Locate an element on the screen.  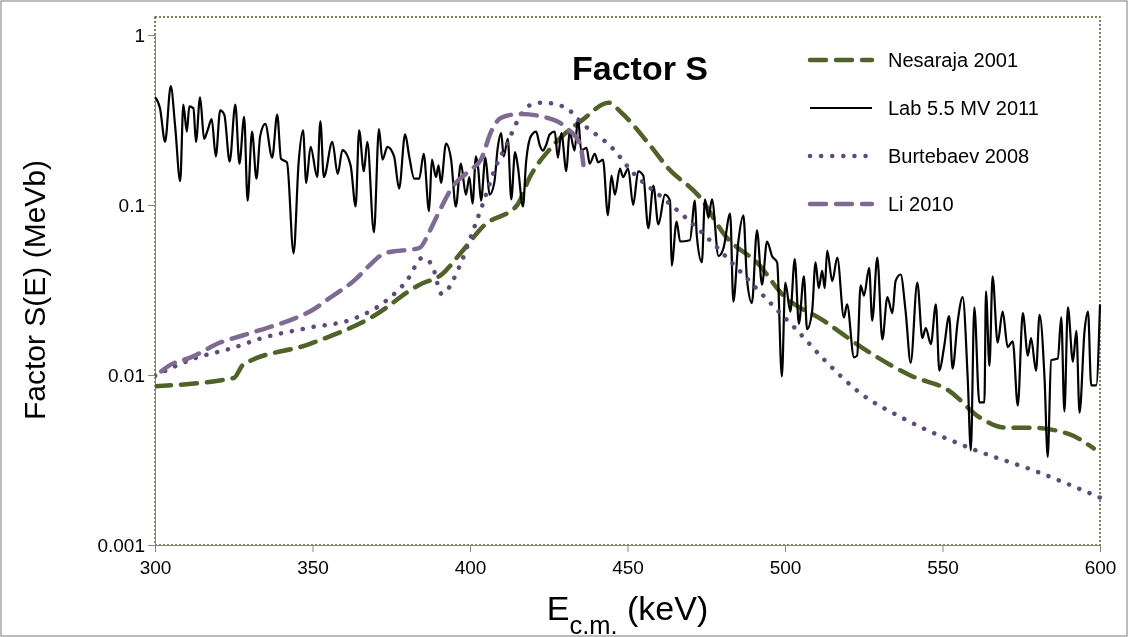
x-tick-label: 550 is located at coordinates (943, 567).